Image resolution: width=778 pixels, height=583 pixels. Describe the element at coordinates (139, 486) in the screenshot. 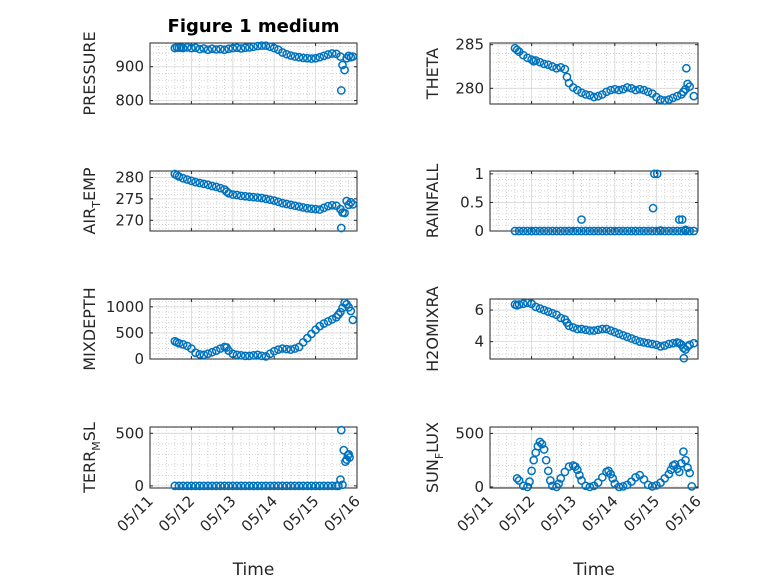

I see `y-tick-label: 0` at that location.